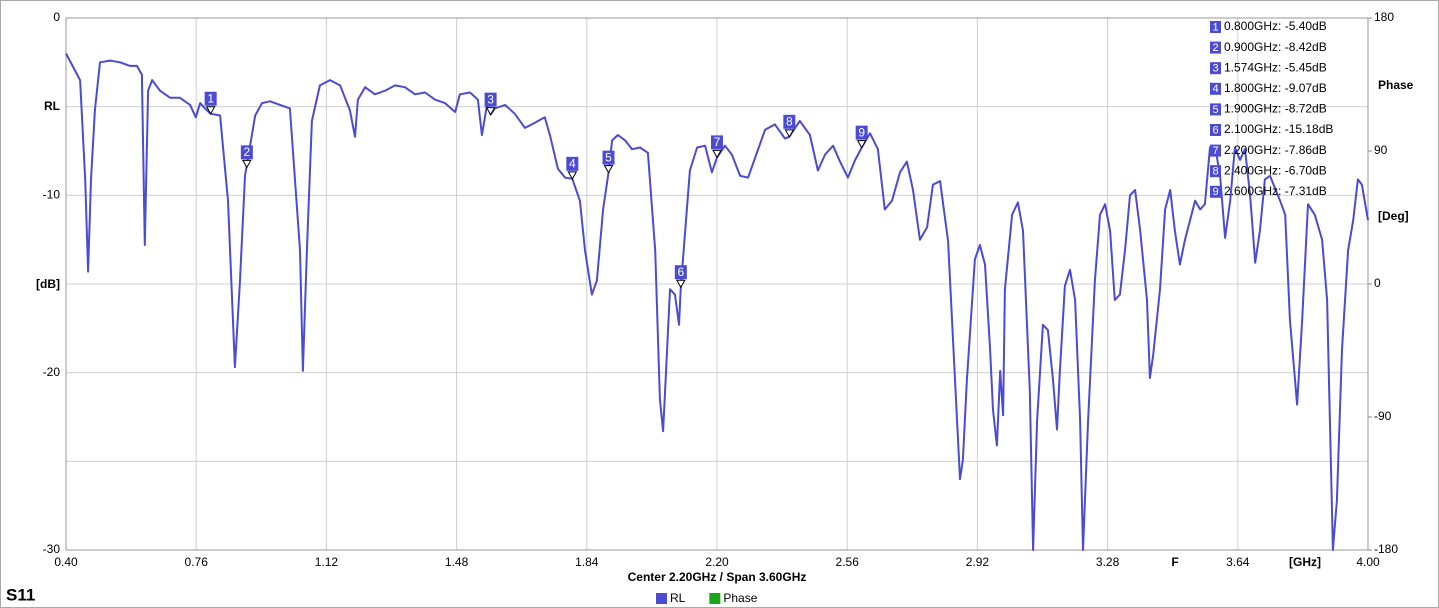 The width and height of the screenshot is (1439, 608). Describe the element at coordinates (1275, 26) in the screenshot. I see `table-text: 0.800GHz: -5.40dB` at that location.